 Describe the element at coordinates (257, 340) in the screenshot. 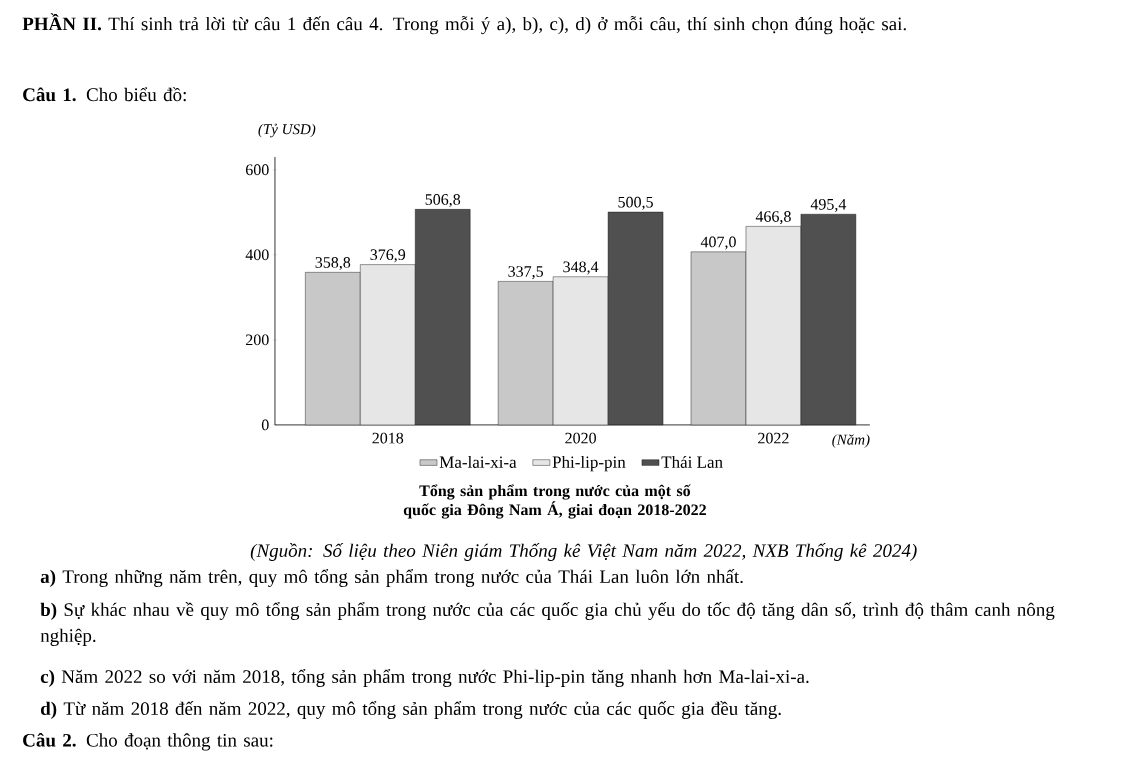

I see `y-tick-label: 200` at that location.